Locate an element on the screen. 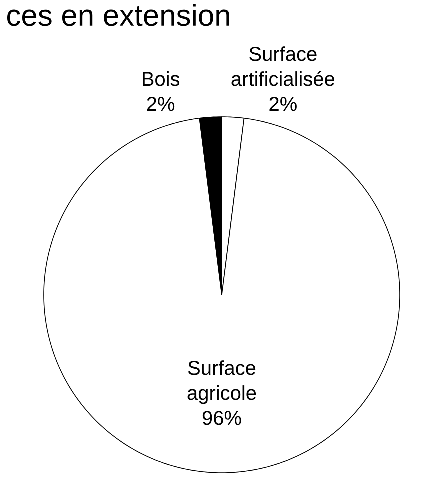  slice-label: Surface agricole is located at coordinates (222, 382).